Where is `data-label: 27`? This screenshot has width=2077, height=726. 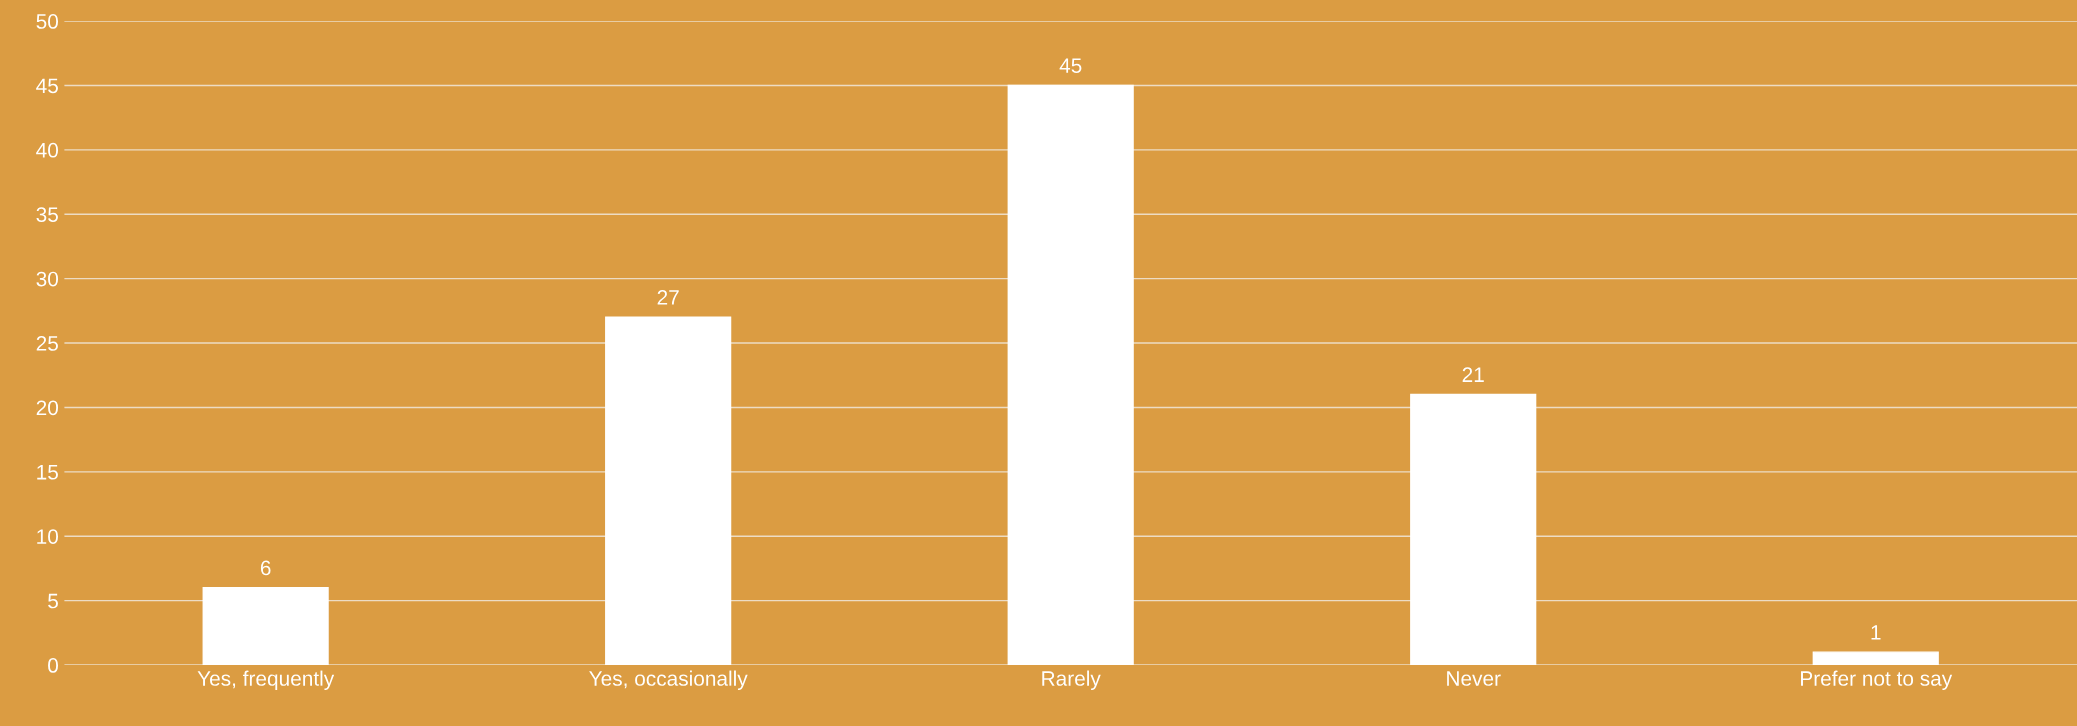
data-label: 27 is located at coordinates (668, 297).